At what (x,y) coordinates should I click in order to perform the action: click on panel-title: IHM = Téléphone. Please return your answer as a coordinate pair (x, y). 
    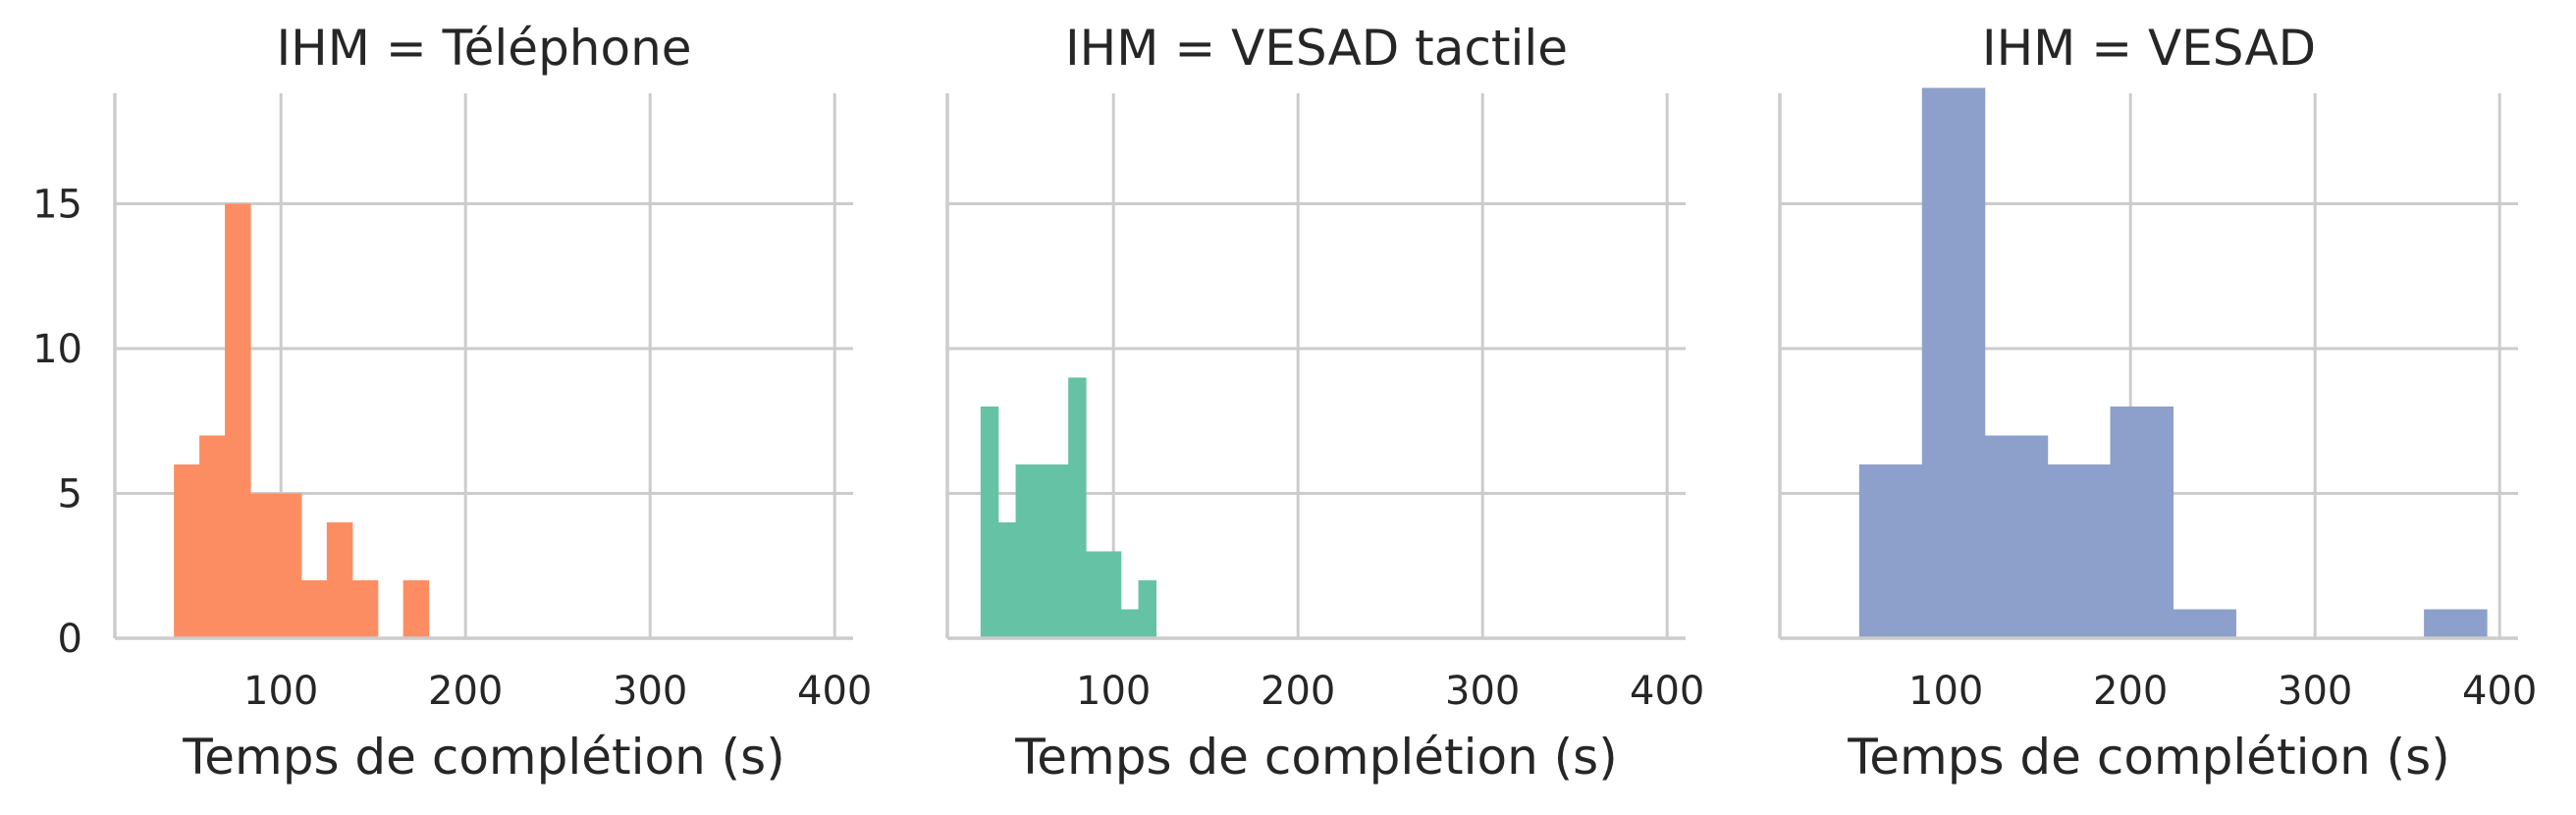
    Looking at the image, I should click on (483, 48).